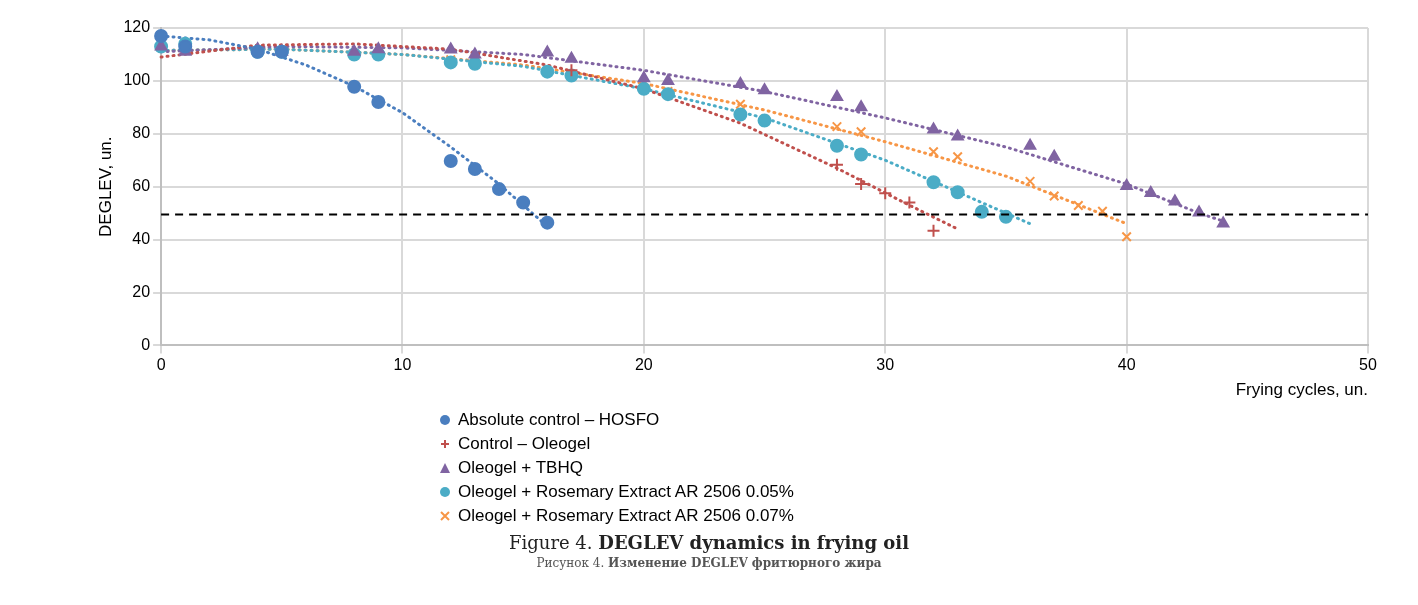 The height and width of the screenshot is (605, 1418). What do you see at coordinates (141, 239) in the screenshot?
I see `y-tick-label: 40` at bounding box center [141, 239].